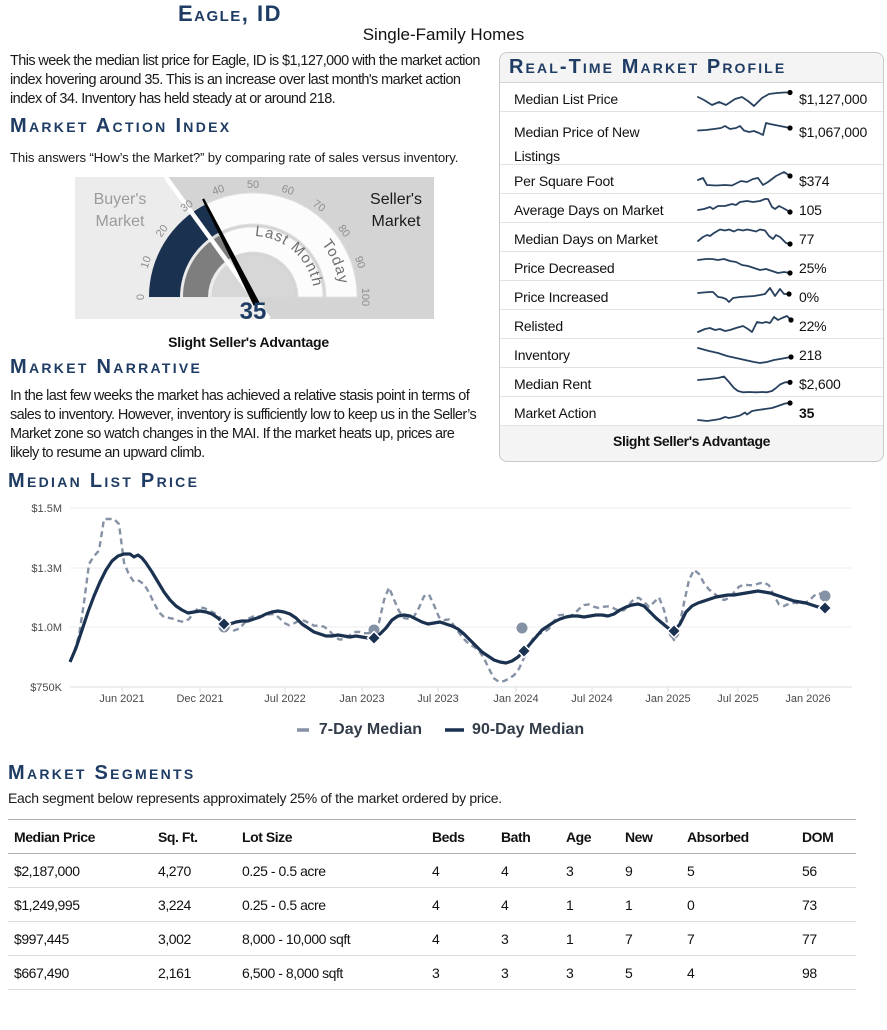 This screenshot has height=1030, width=887. What do you see at coordinates (318, 206) in the screenshot?
I see `svg-text: 70` at bounding box center [318, 206].